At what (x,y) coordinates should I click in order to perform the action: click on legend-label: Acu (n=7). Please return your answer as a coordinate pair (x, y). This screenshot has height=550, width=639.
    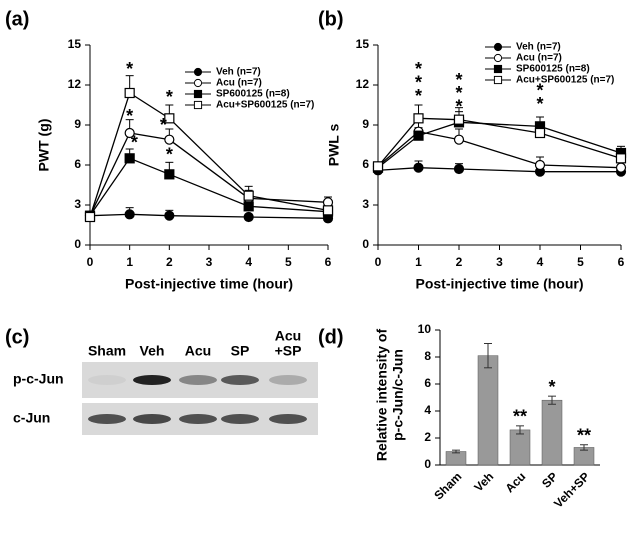
    Looking at the image, I should click on (539, 58).